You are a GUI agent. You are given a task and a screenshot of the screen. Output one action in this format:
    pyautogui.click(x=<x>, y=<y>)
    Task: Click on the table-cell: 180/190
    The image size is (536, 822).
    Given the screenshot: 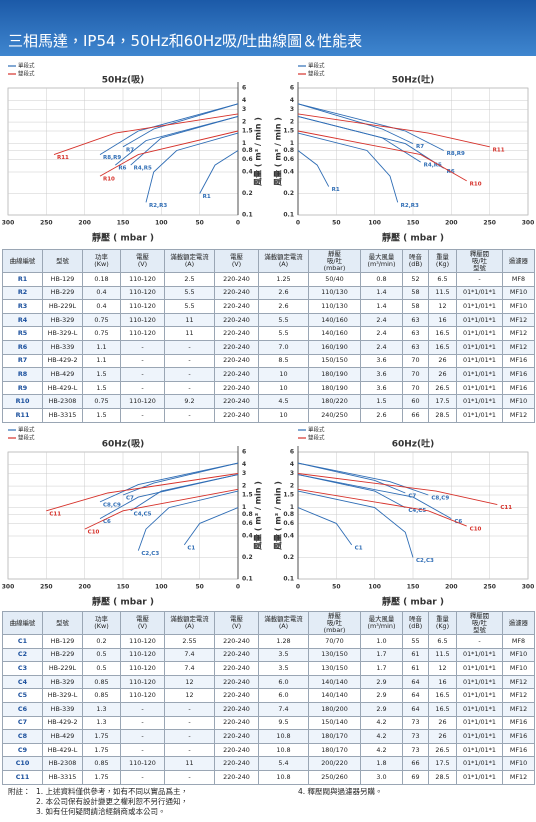 What is the action you would take?
    pyautogui.click(x=334, y=374)
    